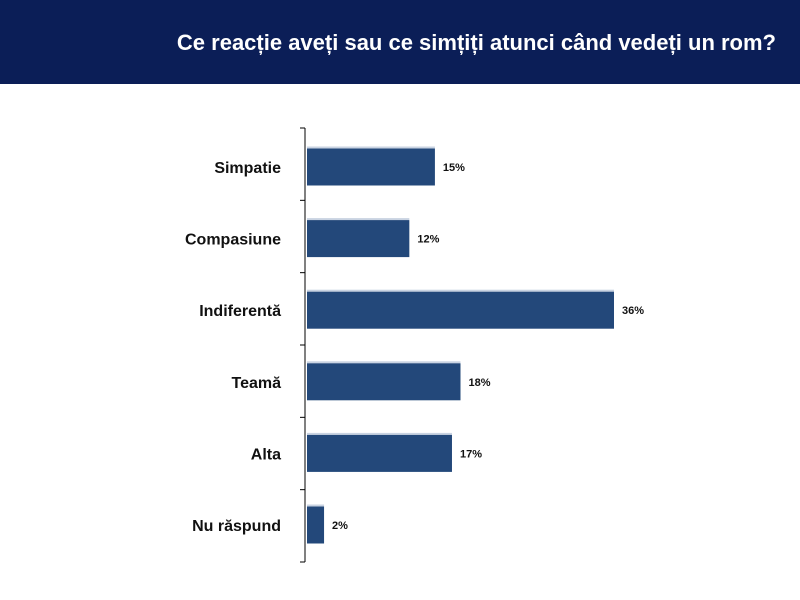 This screenshot has width=800, height=600. Describe the element at coordinates (428, 240) in the screenshot. I see `data-label: 12%` at that location.